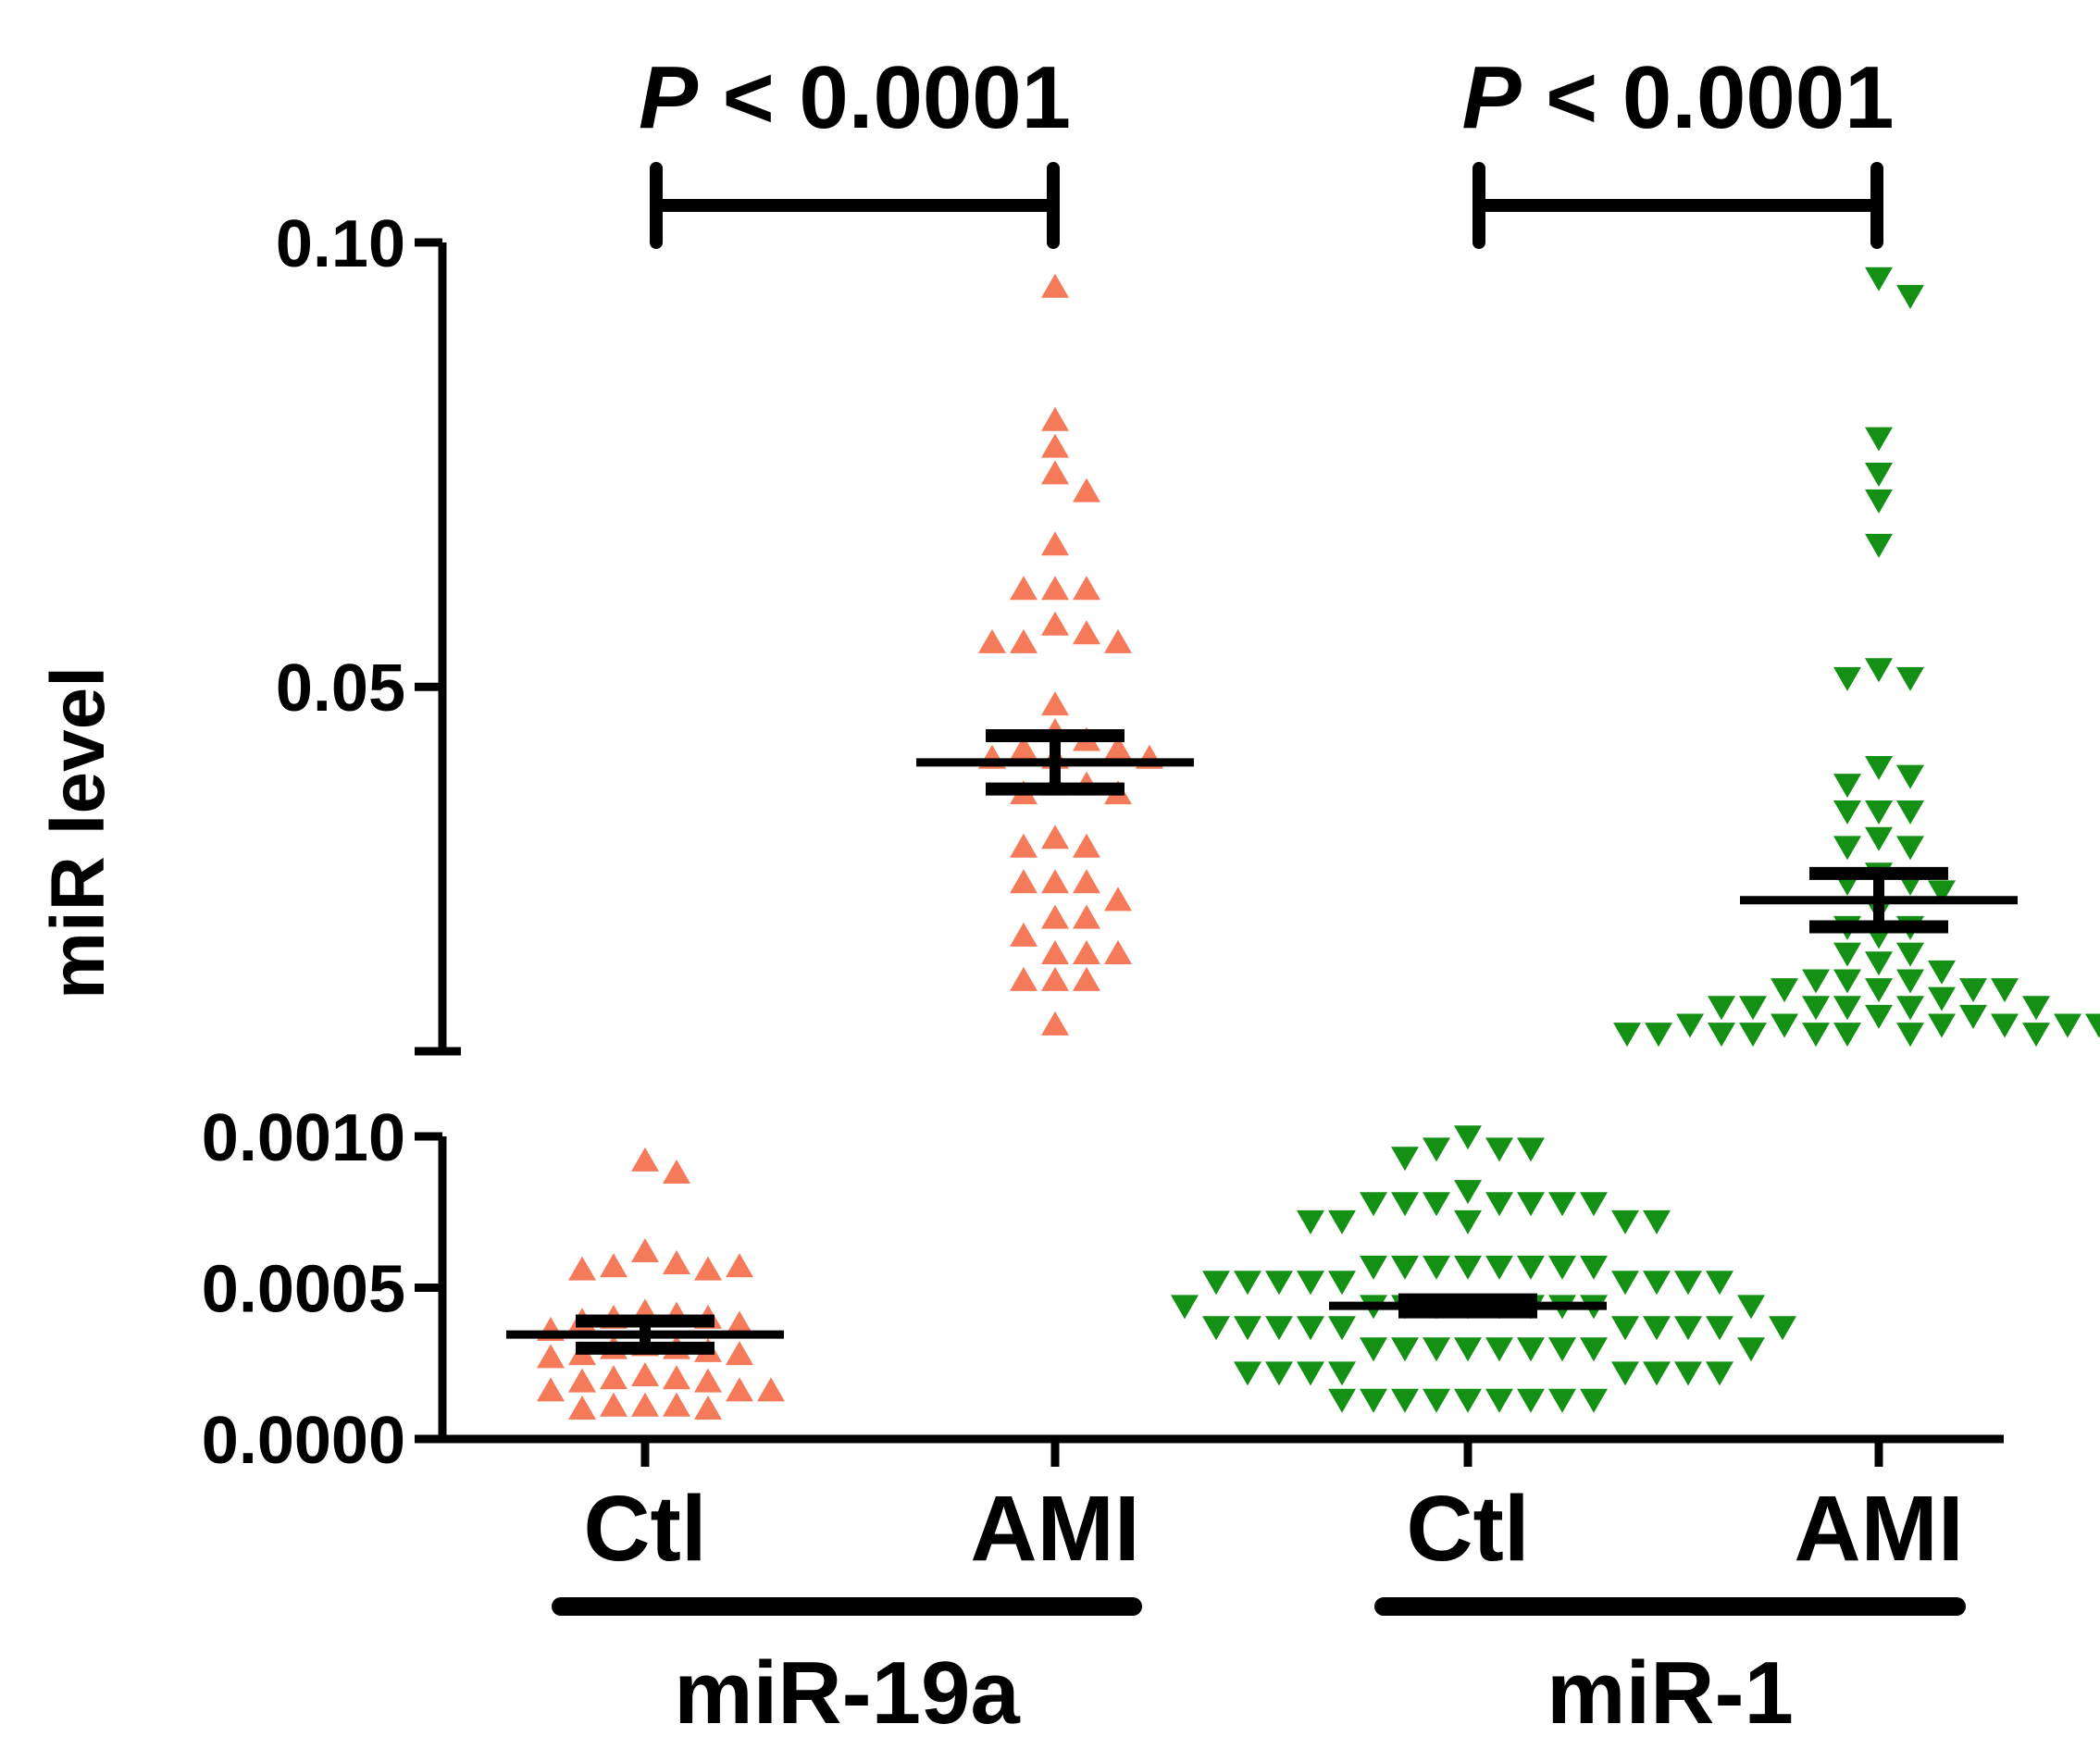 The height and width of the screenshot is (1749, 2100). What do you see at coordinates (340, 244) in the screenshot?
I see `y-tick-label: 0.10` at bounding box center [340, 244].